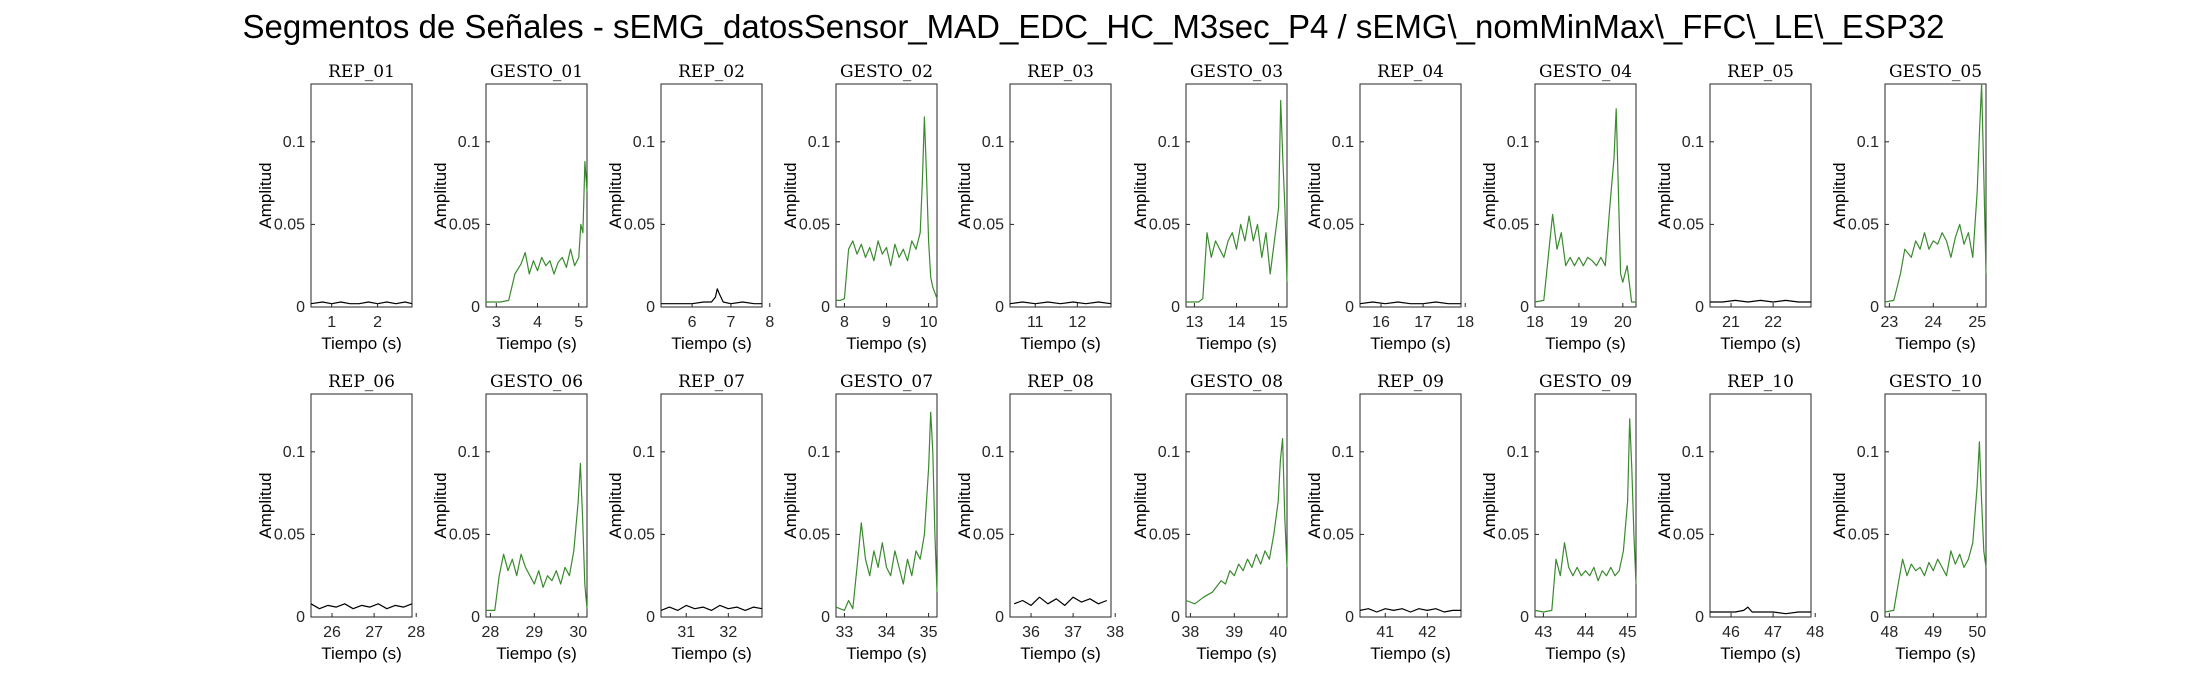  Describe the element at coordinates (1279, 322) in the screenshot. I see `x-tick-label: 15` at that location.